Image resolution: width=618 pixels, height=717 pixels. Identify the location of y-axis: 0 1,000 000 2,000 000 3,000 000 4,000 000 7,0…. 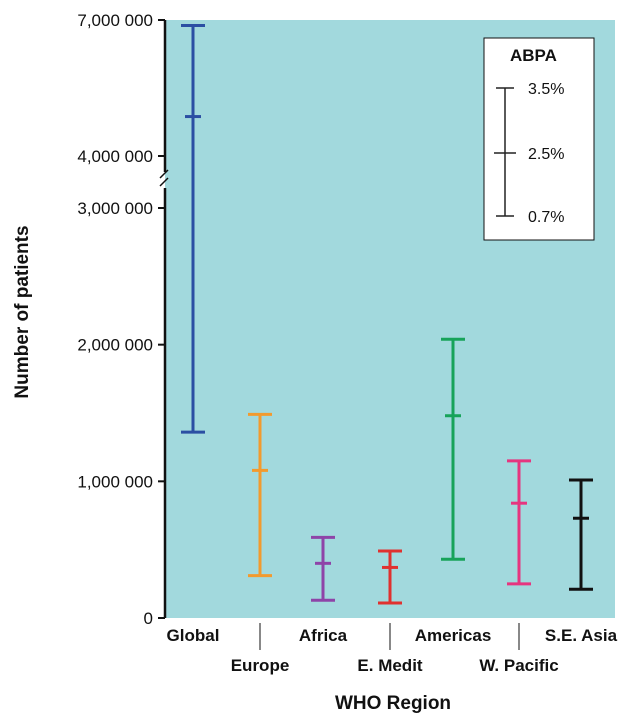
(123, 319).